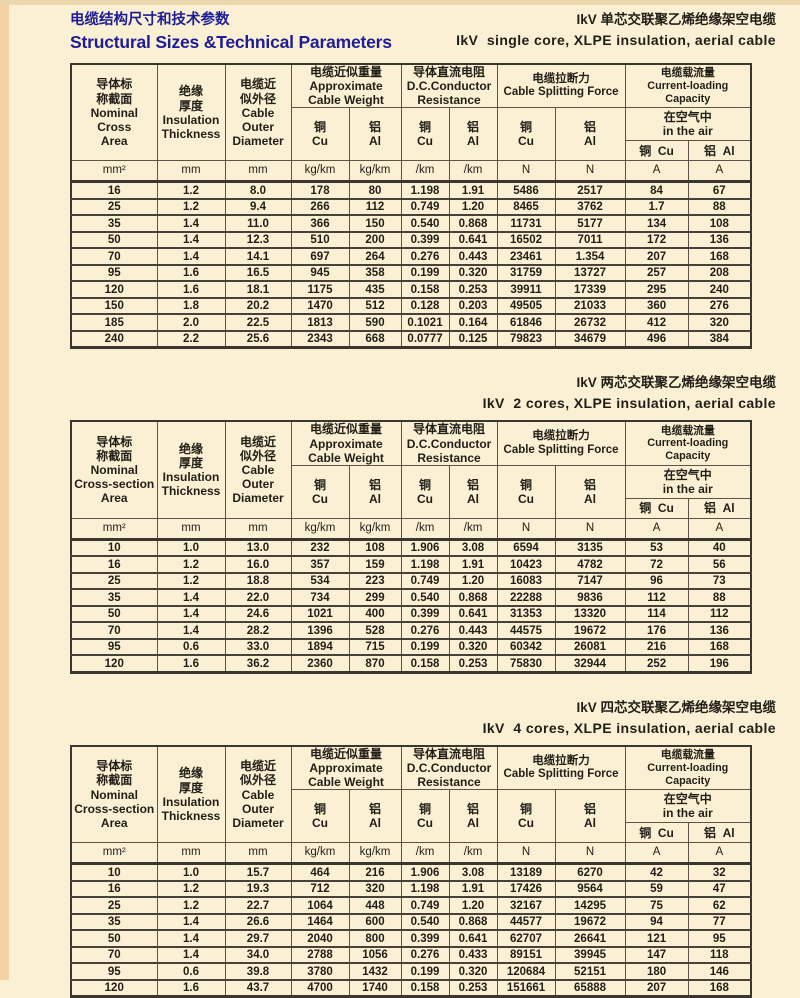  I want to click on table-3-title-zh: IkV 四芯交联聚乙烯绝缘架空电缆, so click(676, 707).